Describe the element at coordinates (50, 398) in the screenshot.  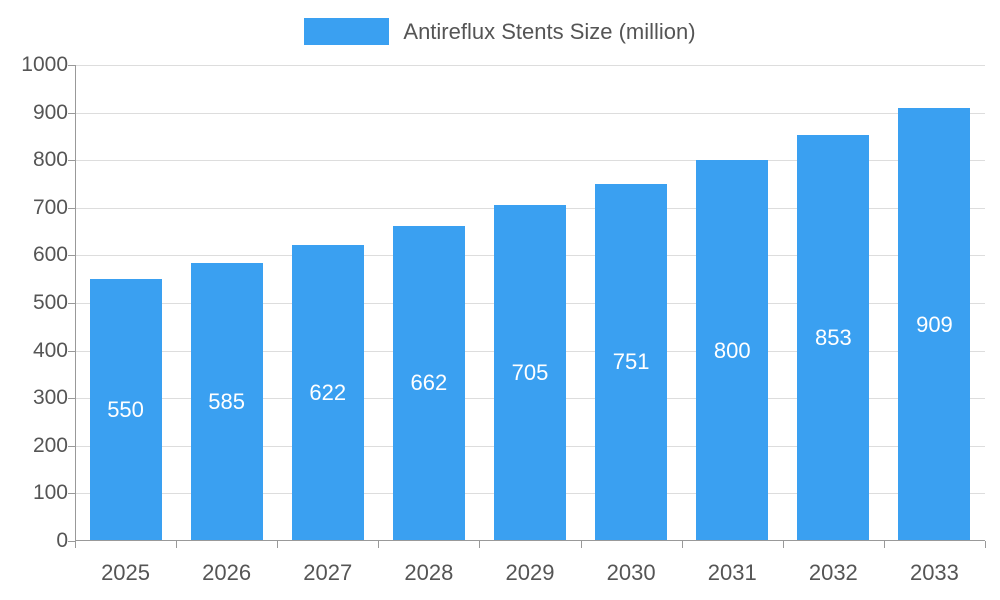
I see `y-axis-tick-label: 300` at that location.